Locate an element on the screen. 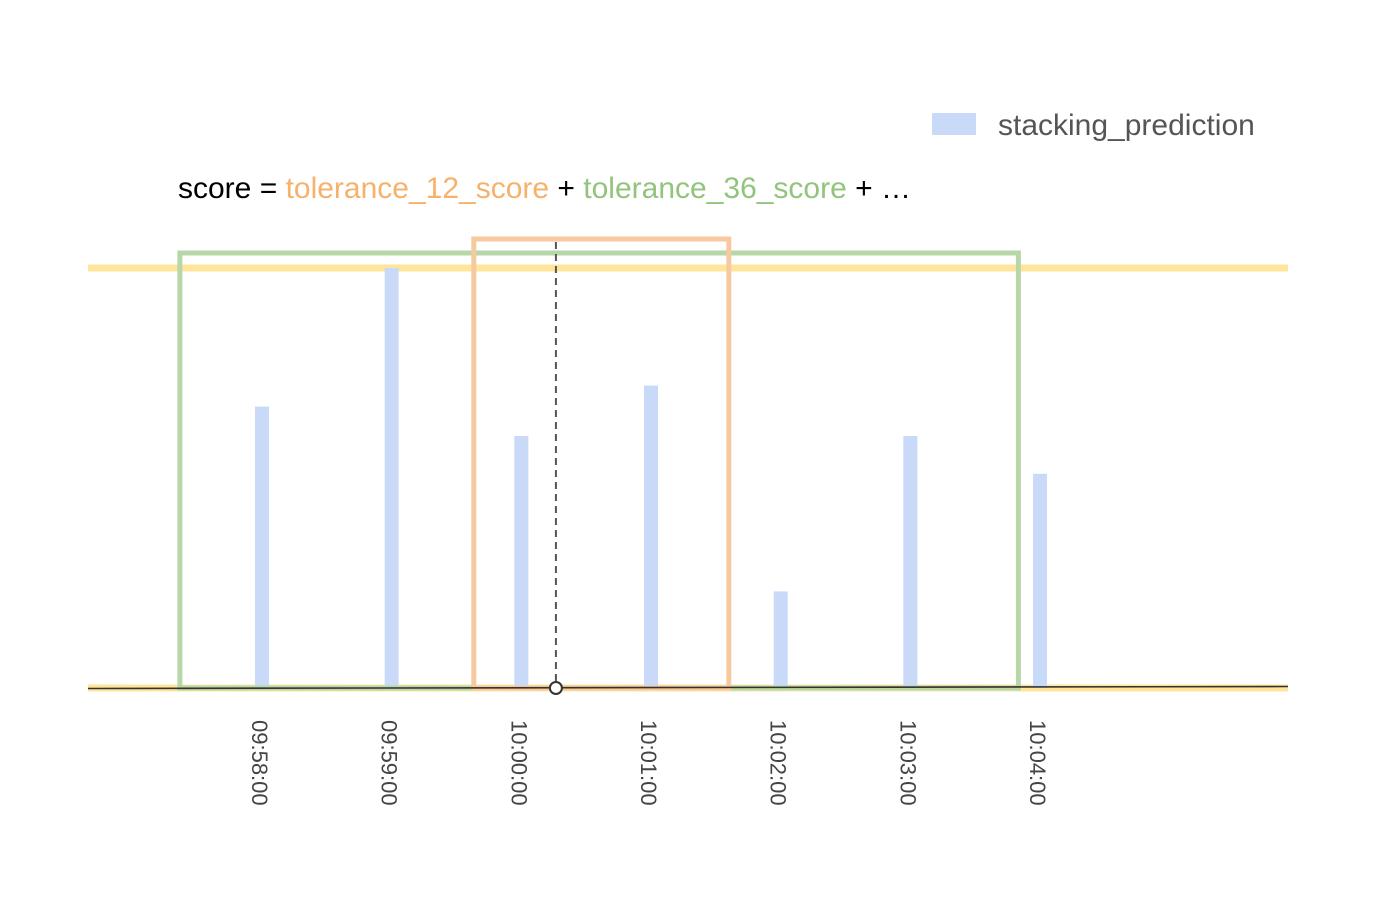  formula-prefix: score = is located at coordinates (232, 188).